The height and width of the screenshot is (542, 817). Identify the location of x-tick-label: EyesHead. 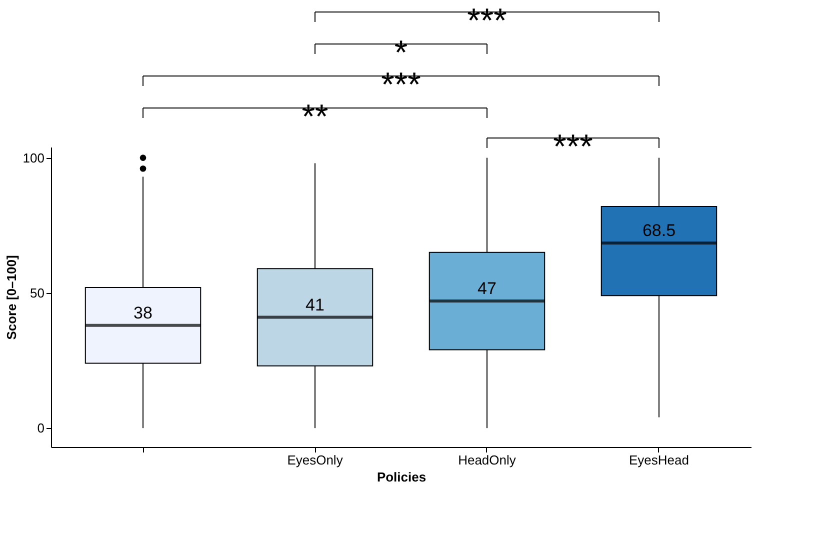
(658, 460).